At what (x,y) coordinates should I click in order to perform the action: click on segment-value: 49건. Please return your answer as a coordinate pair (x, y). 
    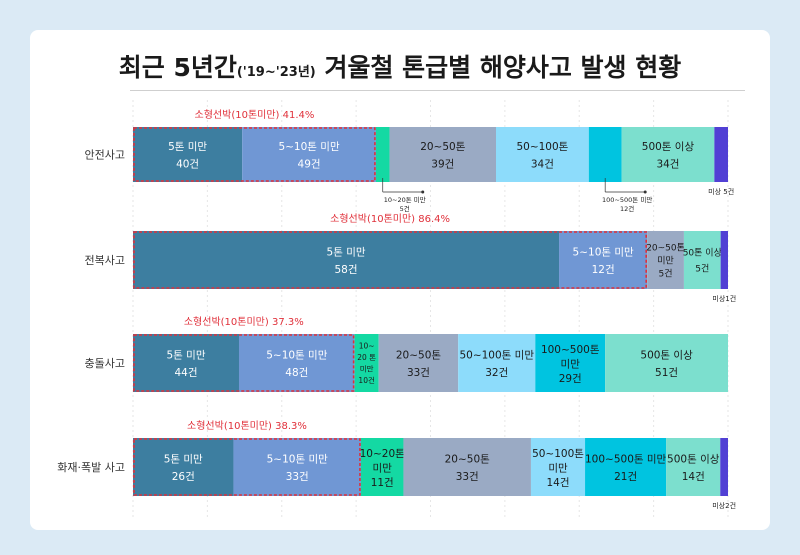
    Looking at the image, I should click on (309, 165).